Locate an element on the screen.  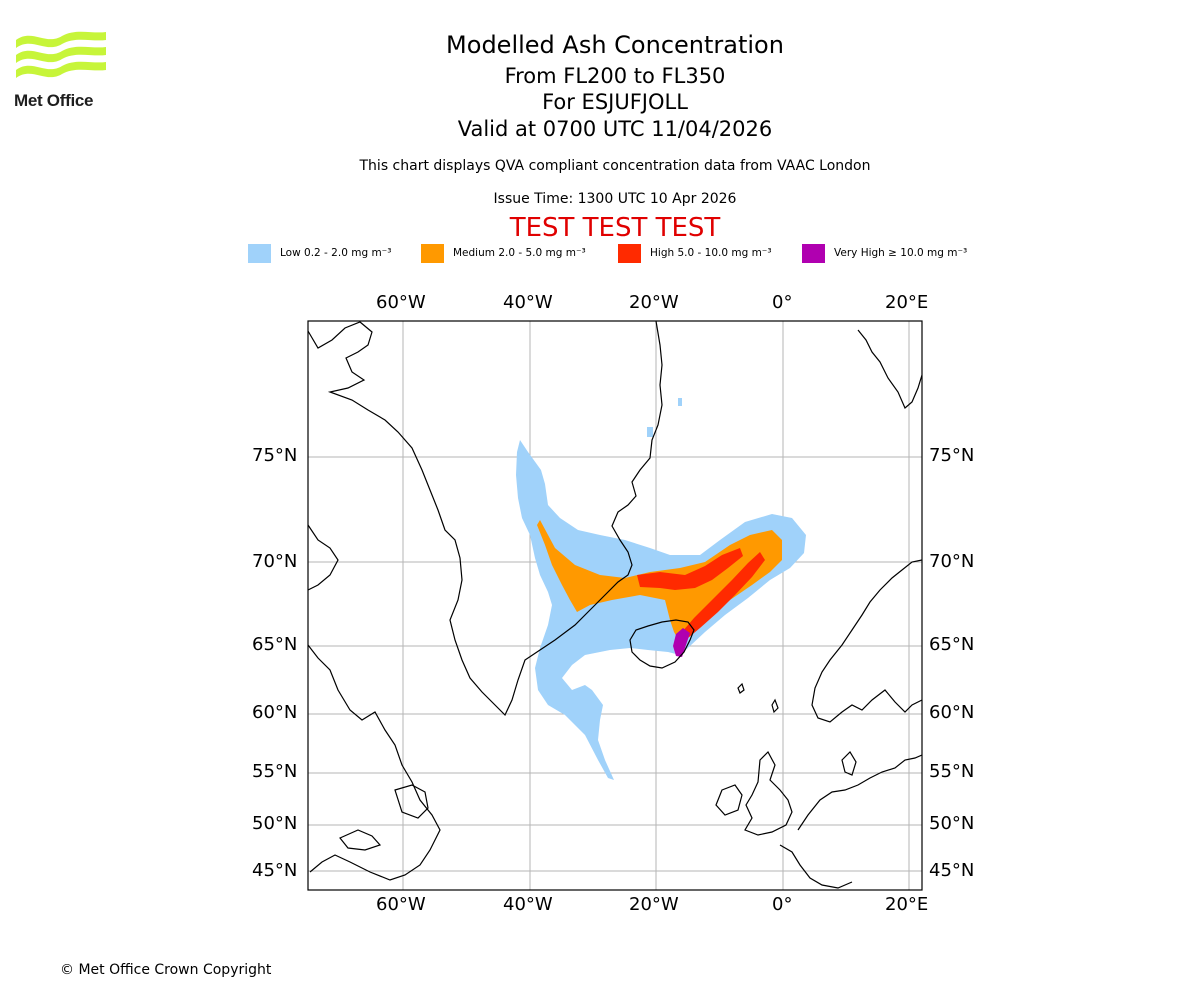
legend-label-medium: Medium 2.0 - 5.0 mg m⁻³ is located at coordinates (519, 253).